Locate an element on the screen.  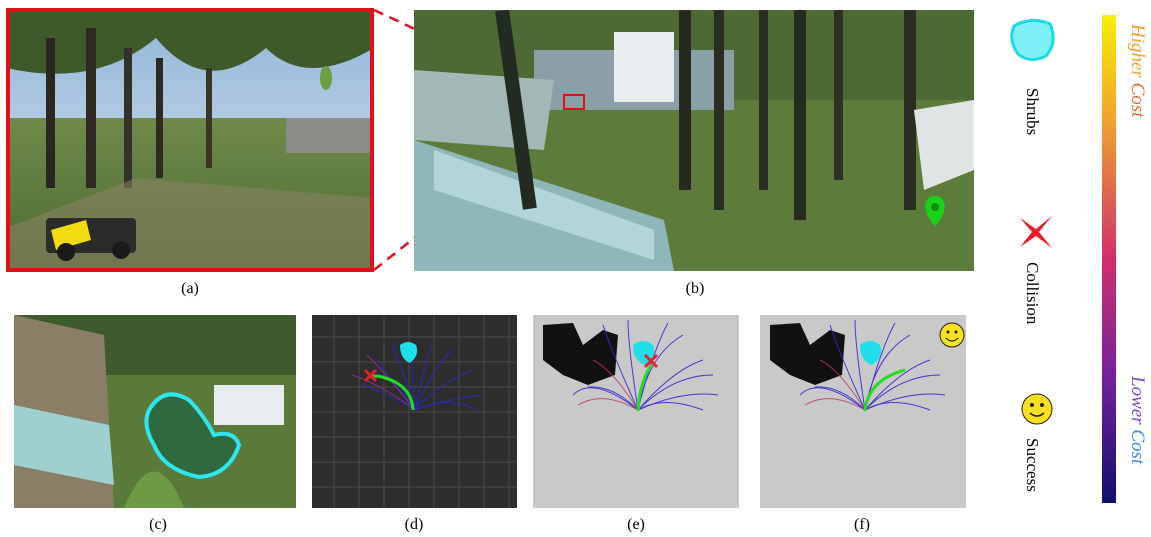
colorbar-low-label: Lower Cost is located at coordinates (1137, 420).